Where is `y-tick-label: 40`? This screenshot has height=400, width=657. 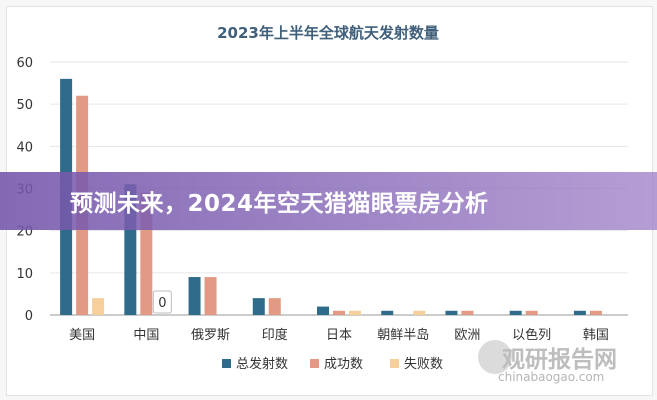 y-tick-label: 40 is located at coordinates (24, 147).